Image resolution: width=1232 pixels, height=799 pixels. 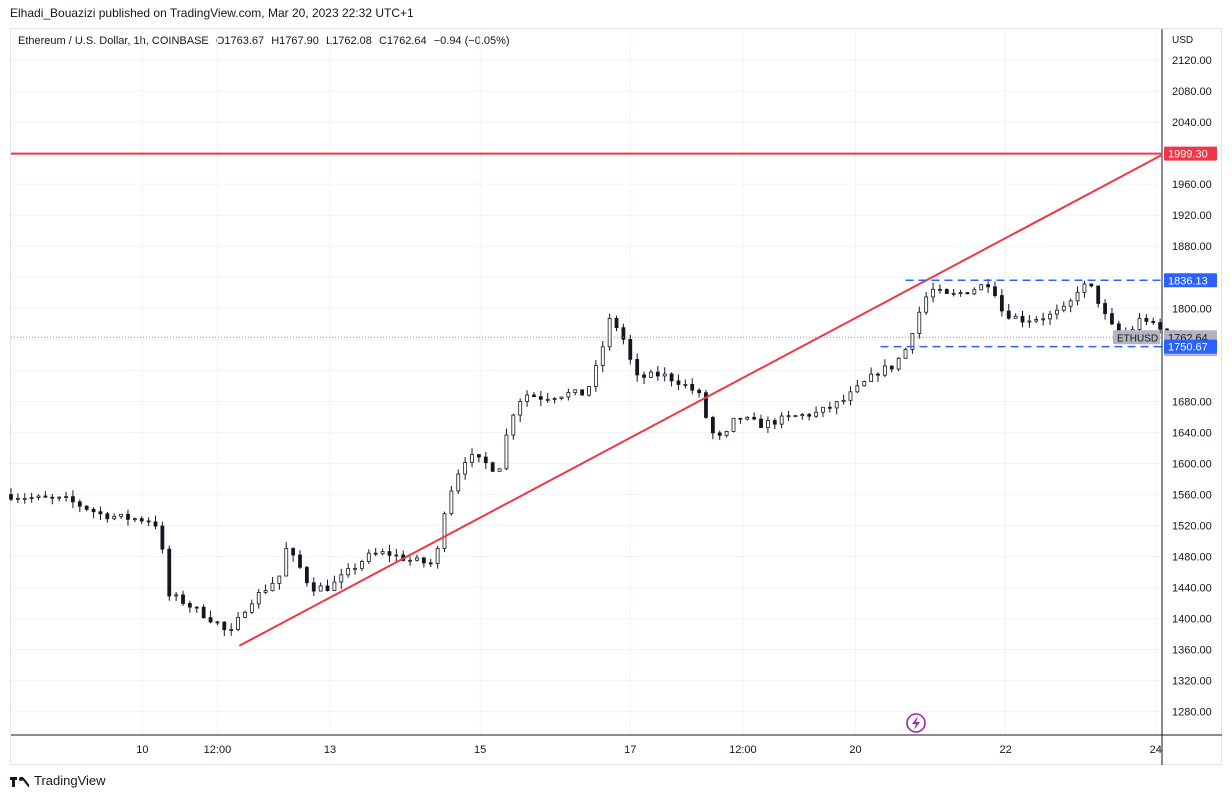 I want to click on price-tick-label: 1360.00, so click(x=1192, y=651).